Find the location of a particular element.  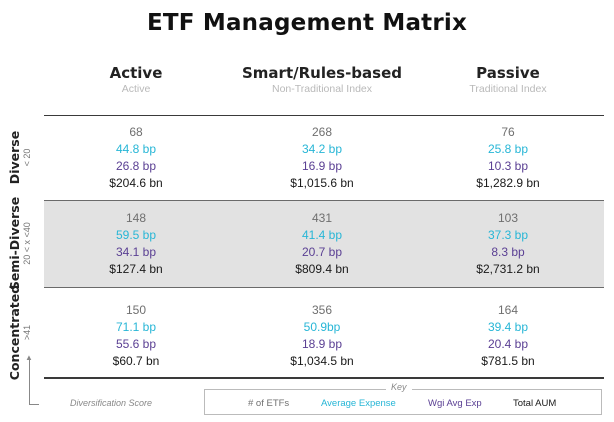

matrix-cell: 431 41.4 bp 20.7 bp $809.4 bn is located at coordinates (322, 244).